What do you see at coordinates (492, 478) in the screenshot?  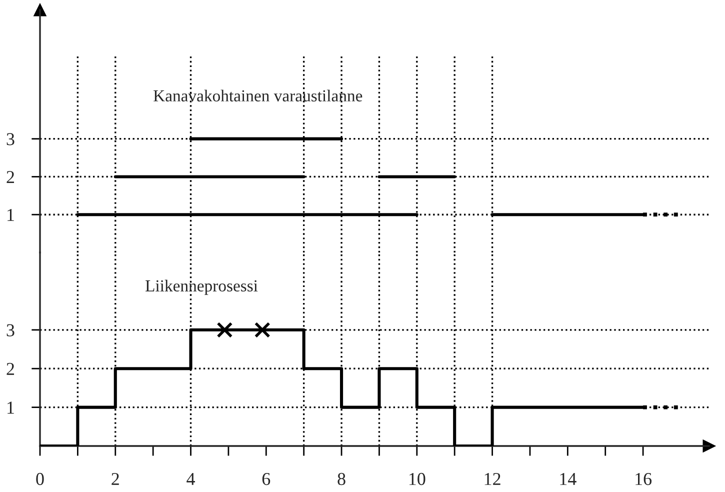 I see `x-tick-label: 12` at bounding box center [492, 478].